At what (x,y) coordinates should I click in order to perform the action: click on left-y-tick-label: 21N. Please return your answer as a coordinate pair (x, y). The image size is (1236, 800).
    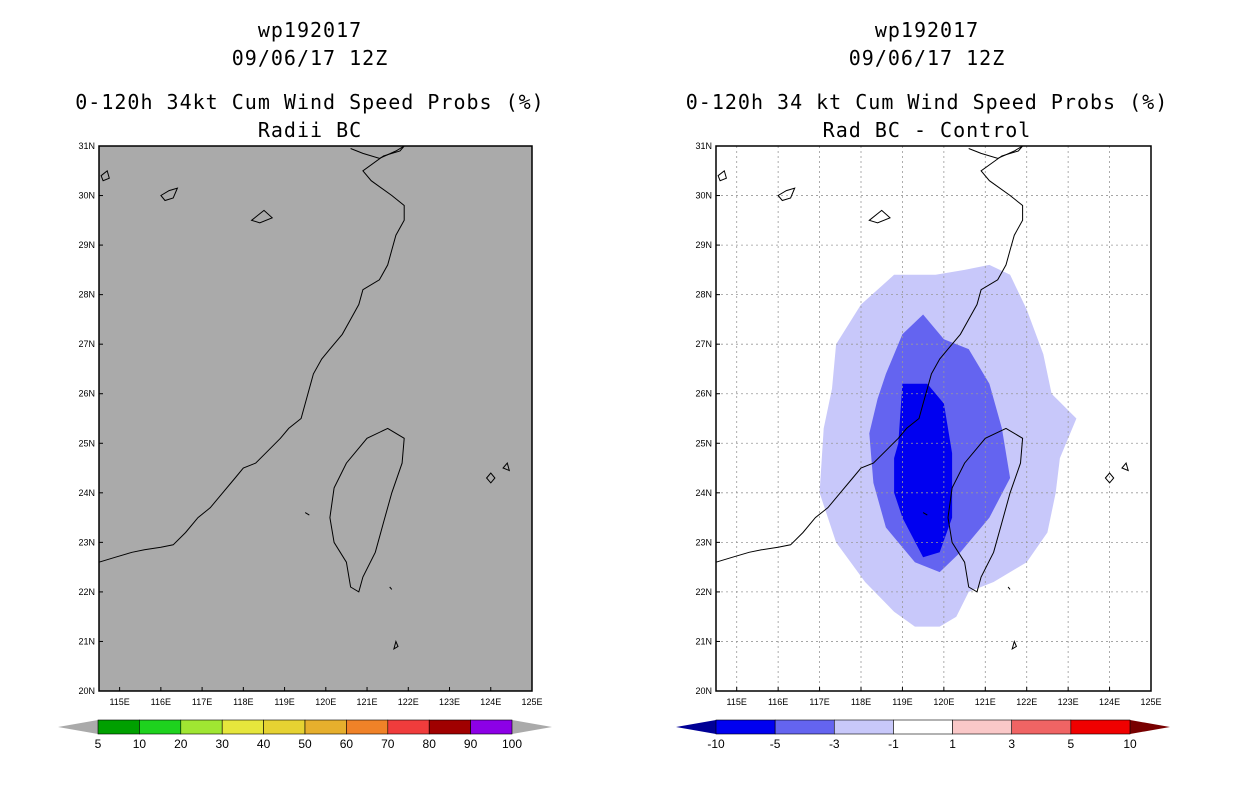
    Looking at the image, I should click on (86, 641).